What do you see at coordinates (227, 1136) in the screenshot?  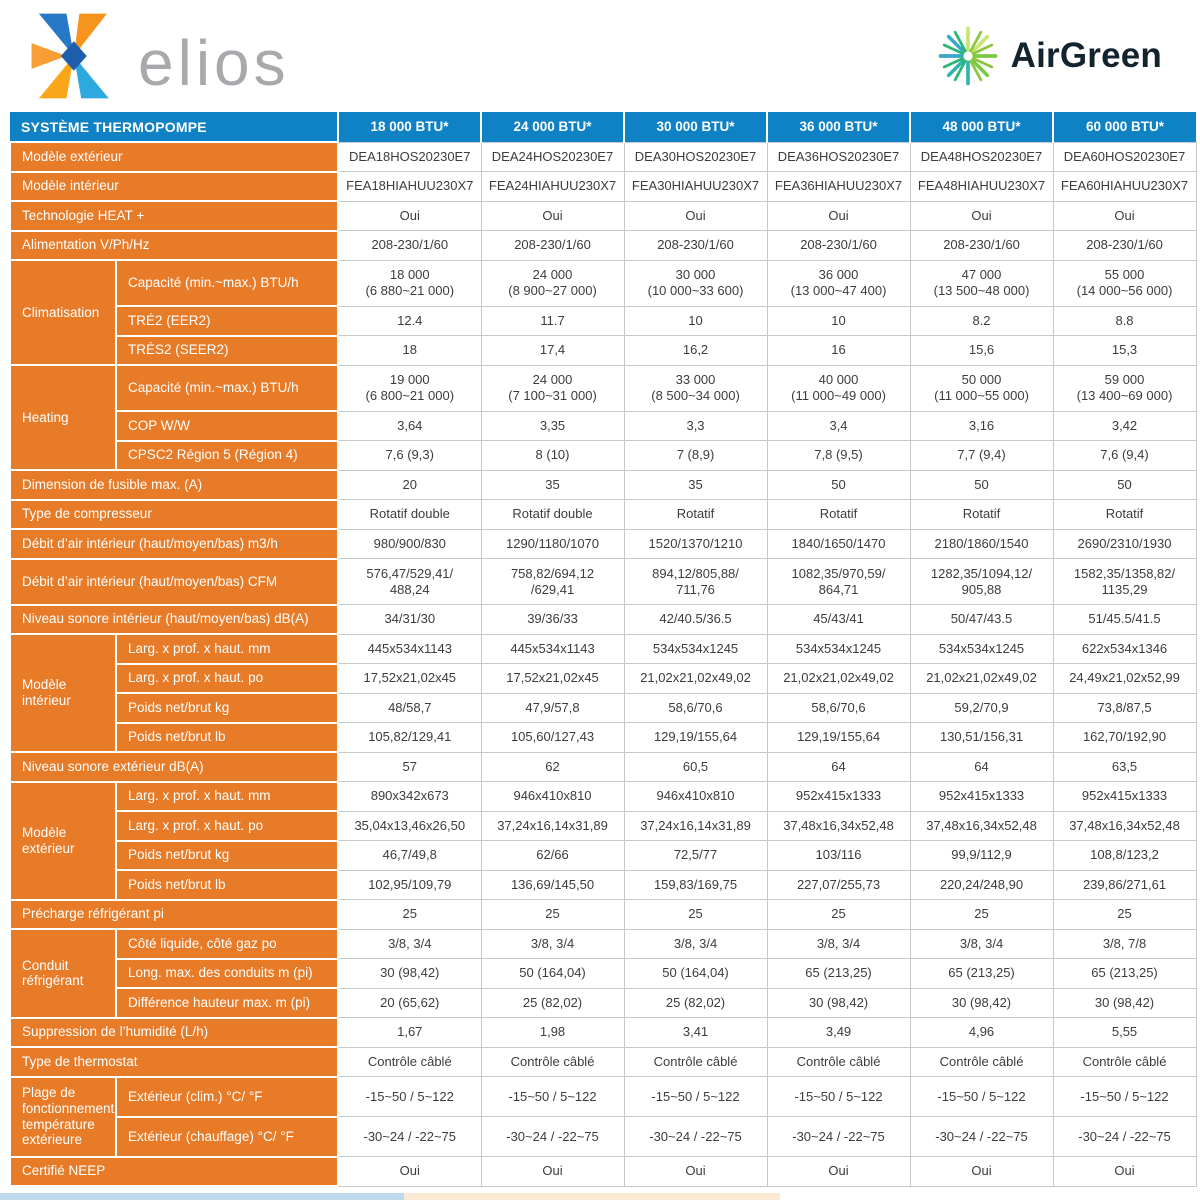 I see `row-label: Extérieur (chauffage) °C/ °F` at bounding box center [227, 1136].